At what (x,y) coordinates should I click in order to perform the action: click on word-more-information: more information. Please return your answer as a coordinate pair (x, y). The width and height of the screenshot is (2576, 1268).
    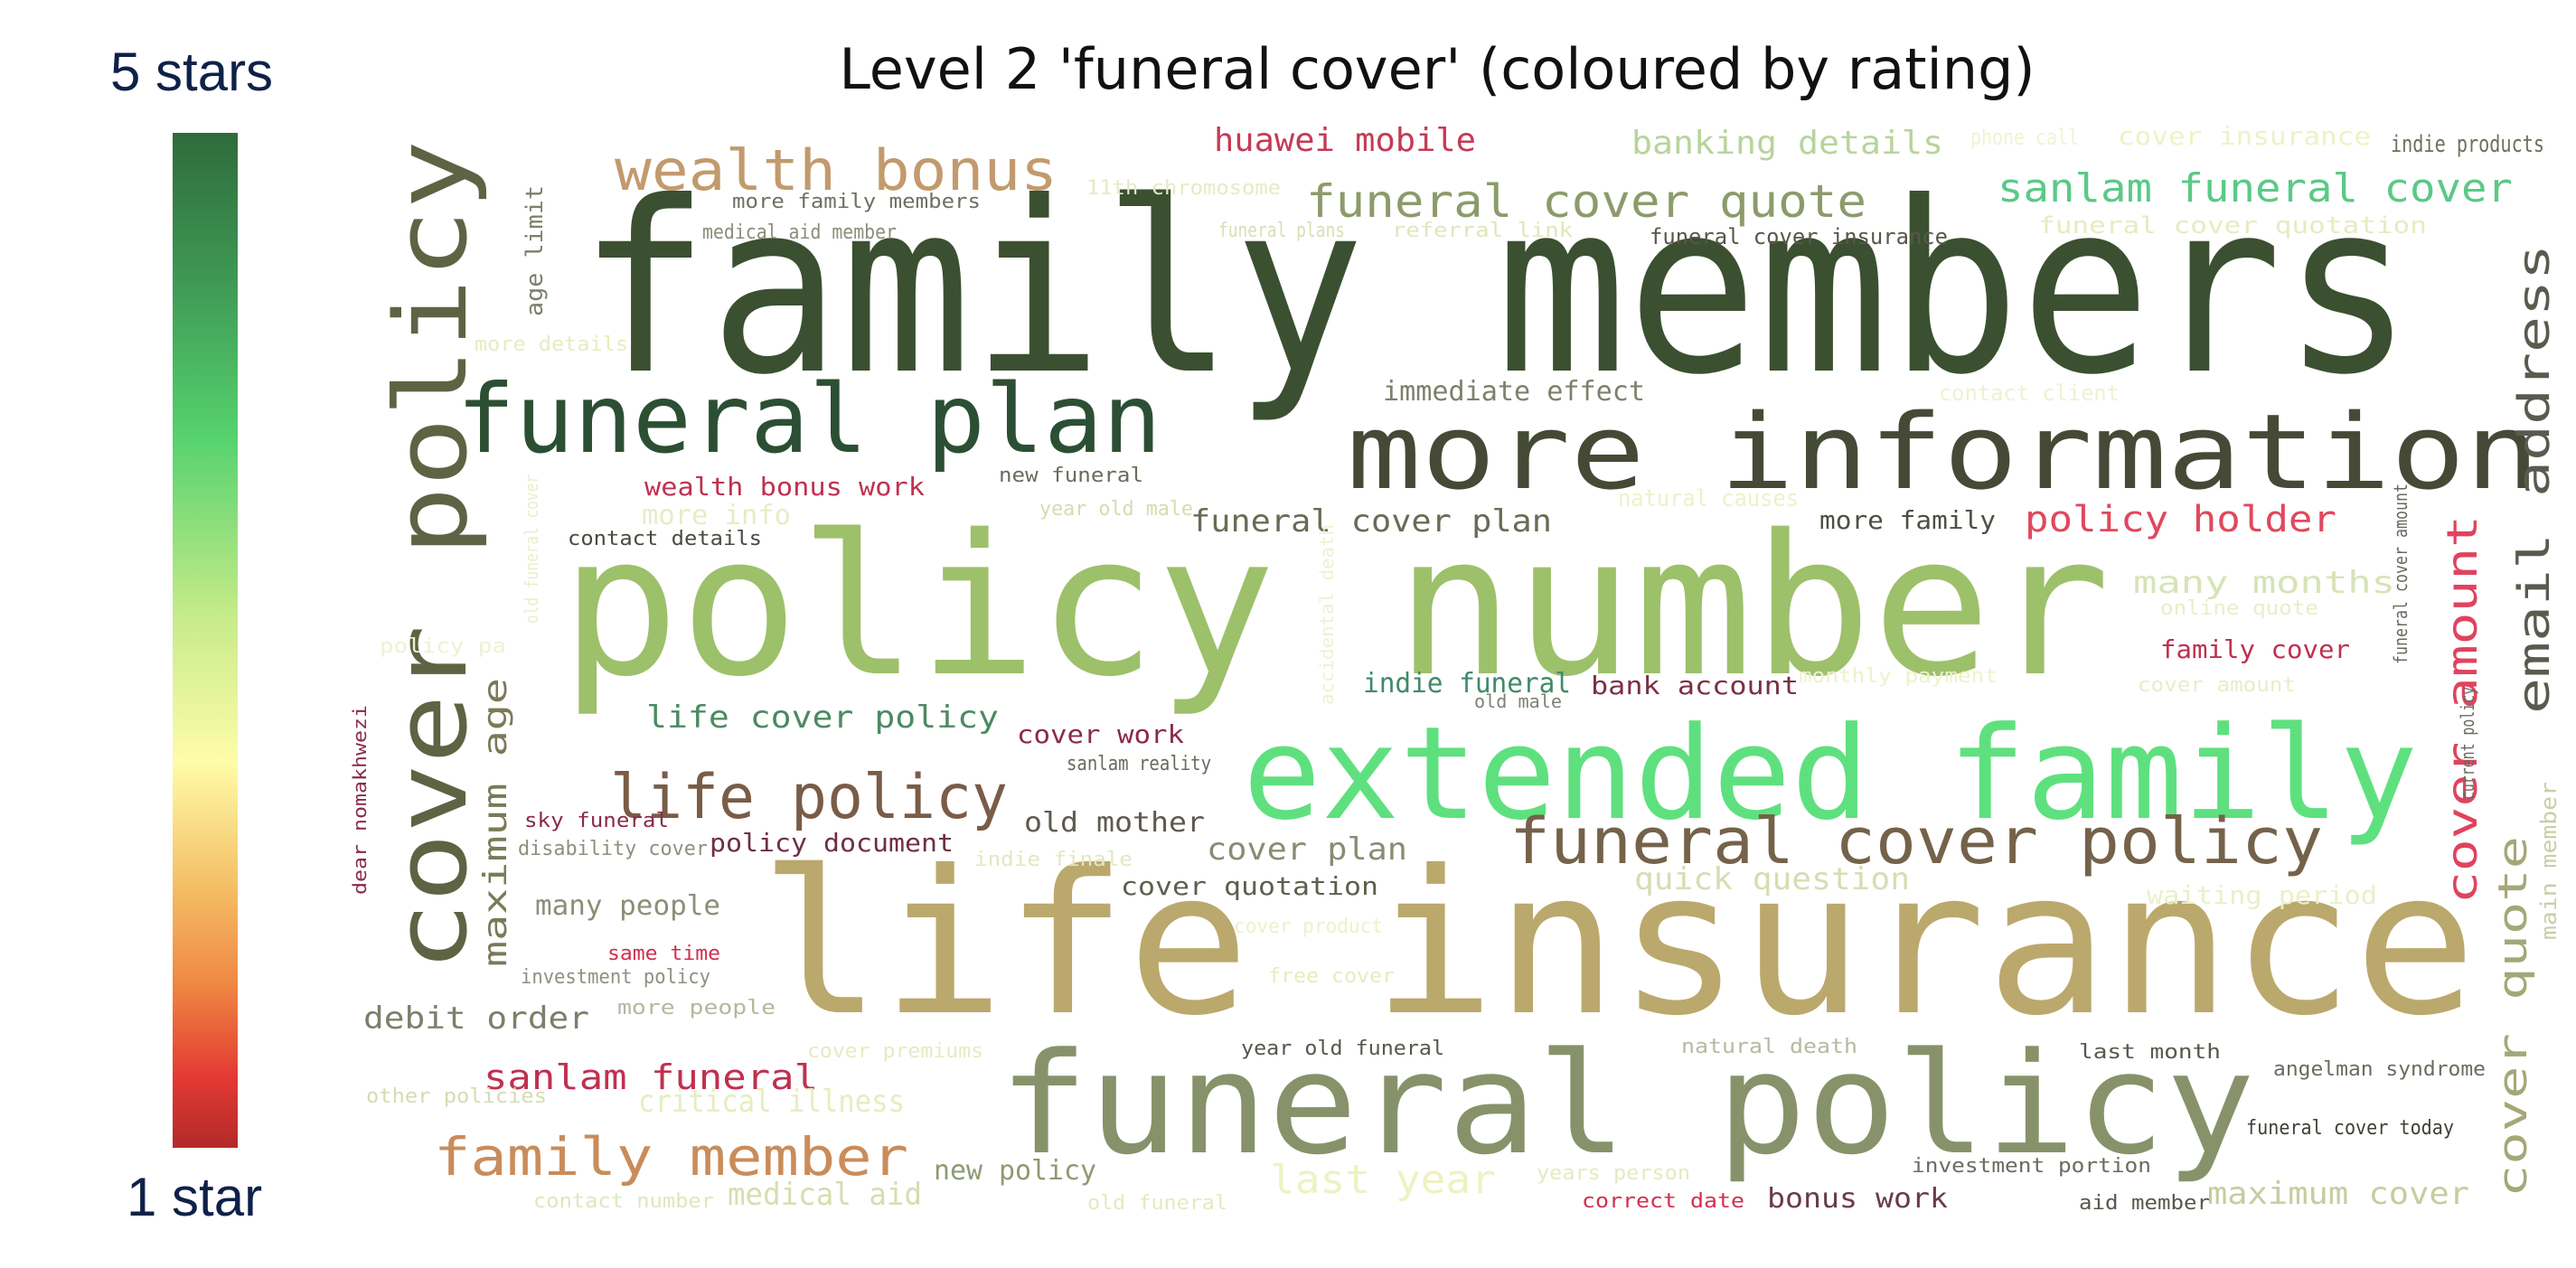
    Looking at the image, I should click on (1943, 453).